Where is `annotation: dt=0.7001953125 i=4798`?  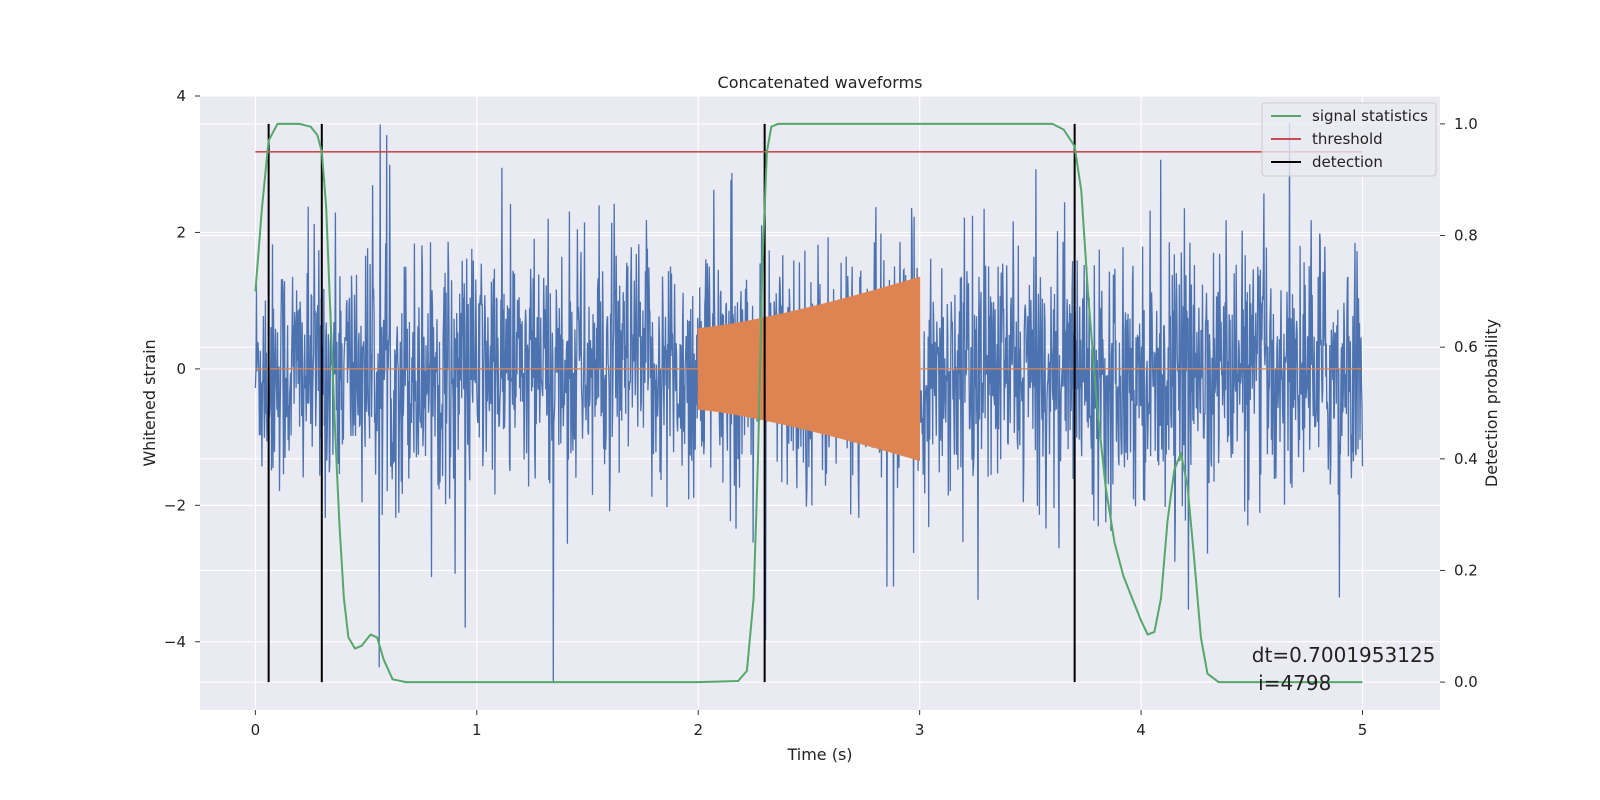 annotation: dt=0.7001953125 i=4798 is located at coordinates (1344, 669).